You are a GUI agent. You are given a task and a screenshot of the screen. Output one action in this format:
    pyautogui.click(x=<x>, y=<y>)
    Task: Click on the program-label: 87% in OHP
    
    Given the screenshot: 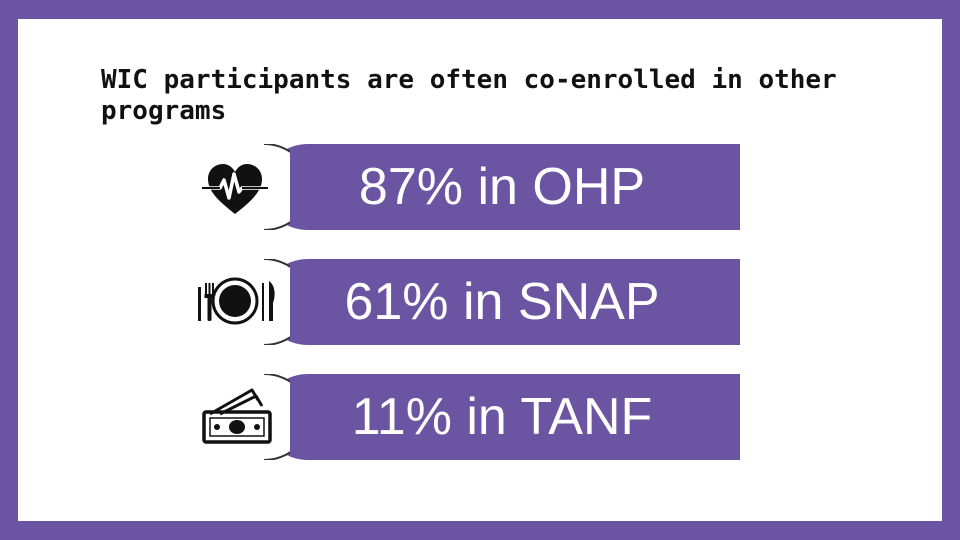 What is the action you would take?
    pyautogui.click(x=502, y=187)
    